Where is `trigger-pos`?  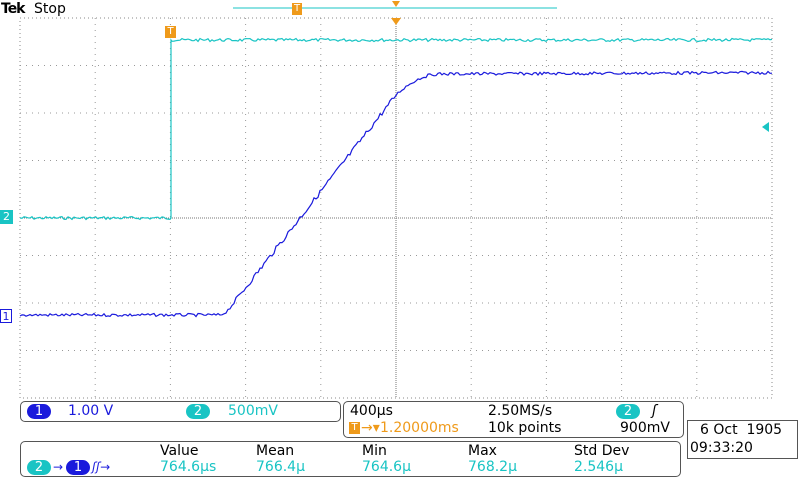 trigger-pos is located at coordinates (396, 4).